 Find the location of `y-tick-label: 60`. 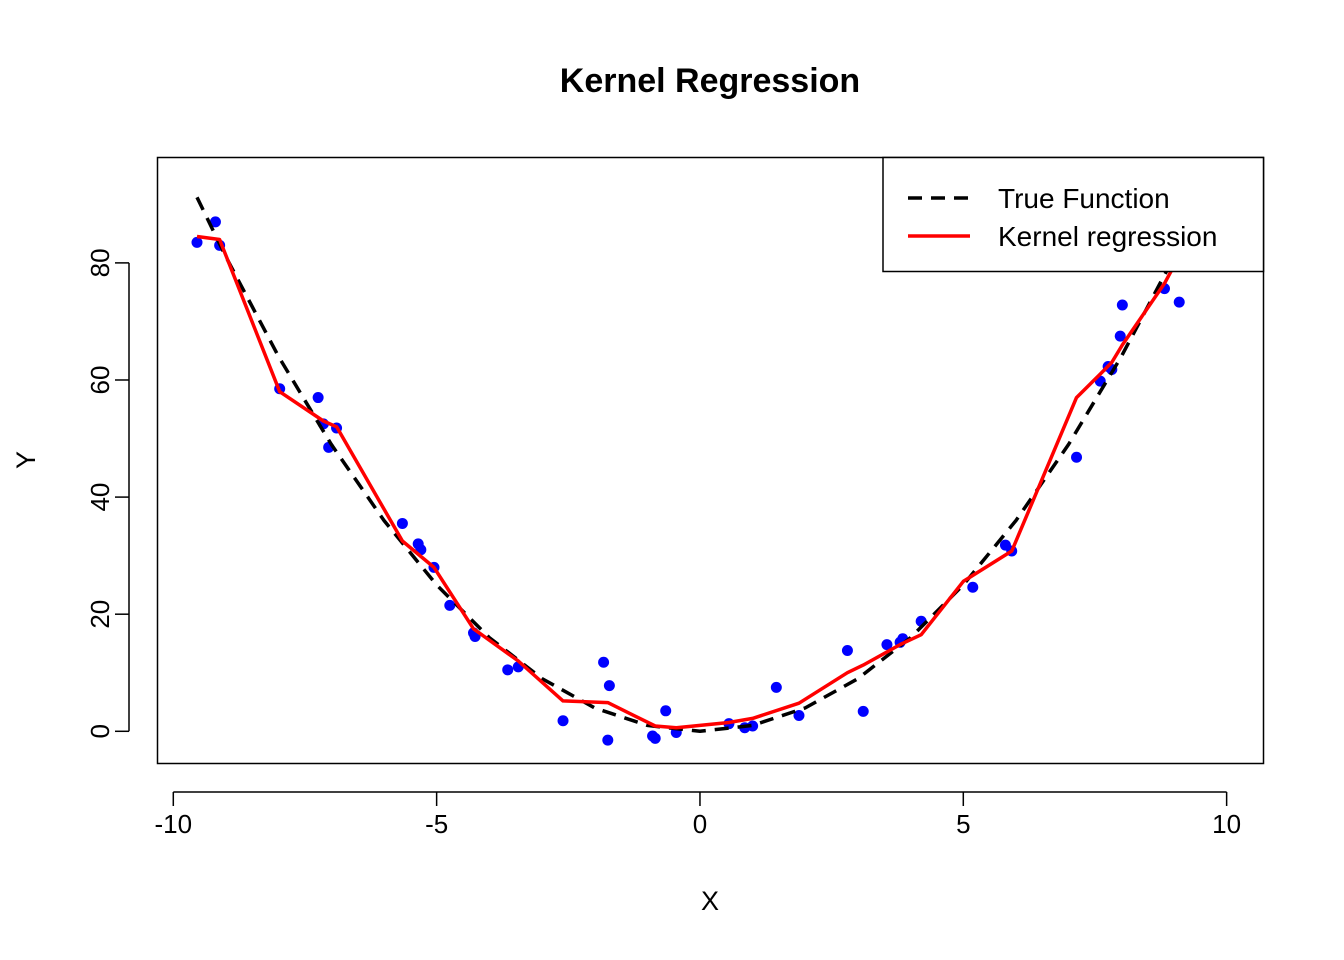

y-tick-label: 60 is located at coordinates (100, 380).